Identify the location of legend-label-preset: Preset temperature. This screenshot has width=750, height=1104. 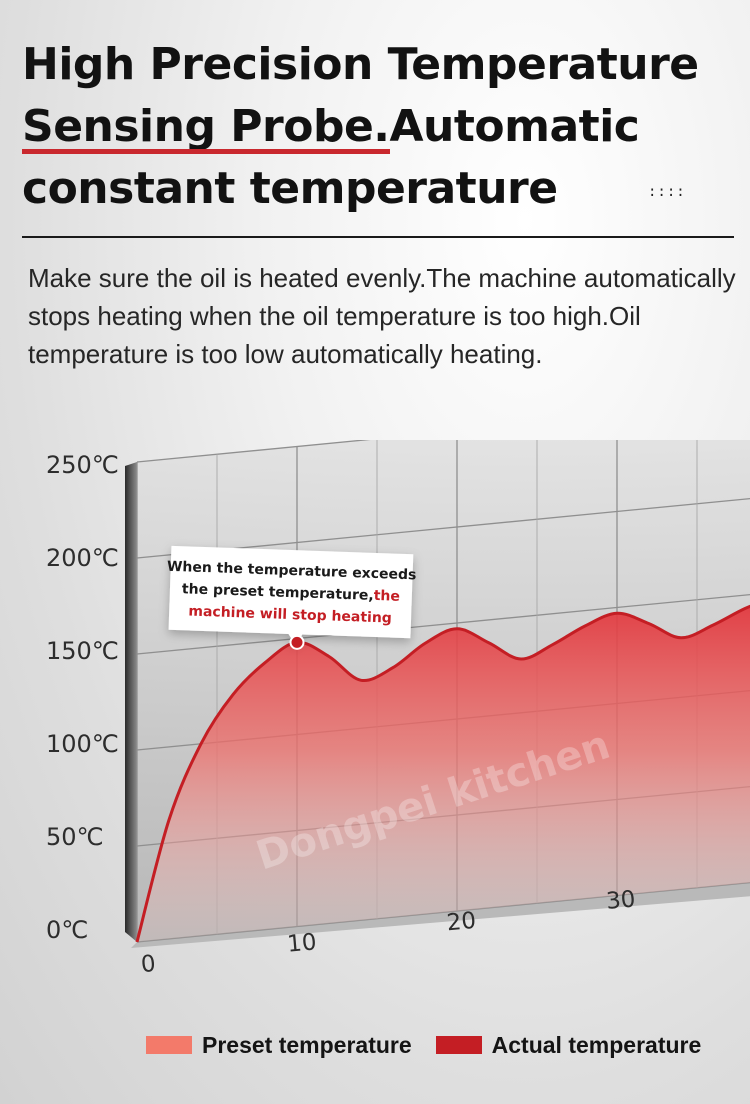
(307, 1044).